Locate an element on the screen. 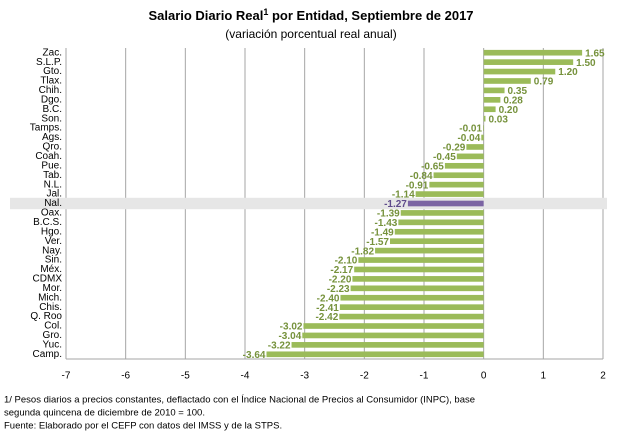 The image size is (622, 436). value-label: -0.45 is located at coordinates (444, 157).